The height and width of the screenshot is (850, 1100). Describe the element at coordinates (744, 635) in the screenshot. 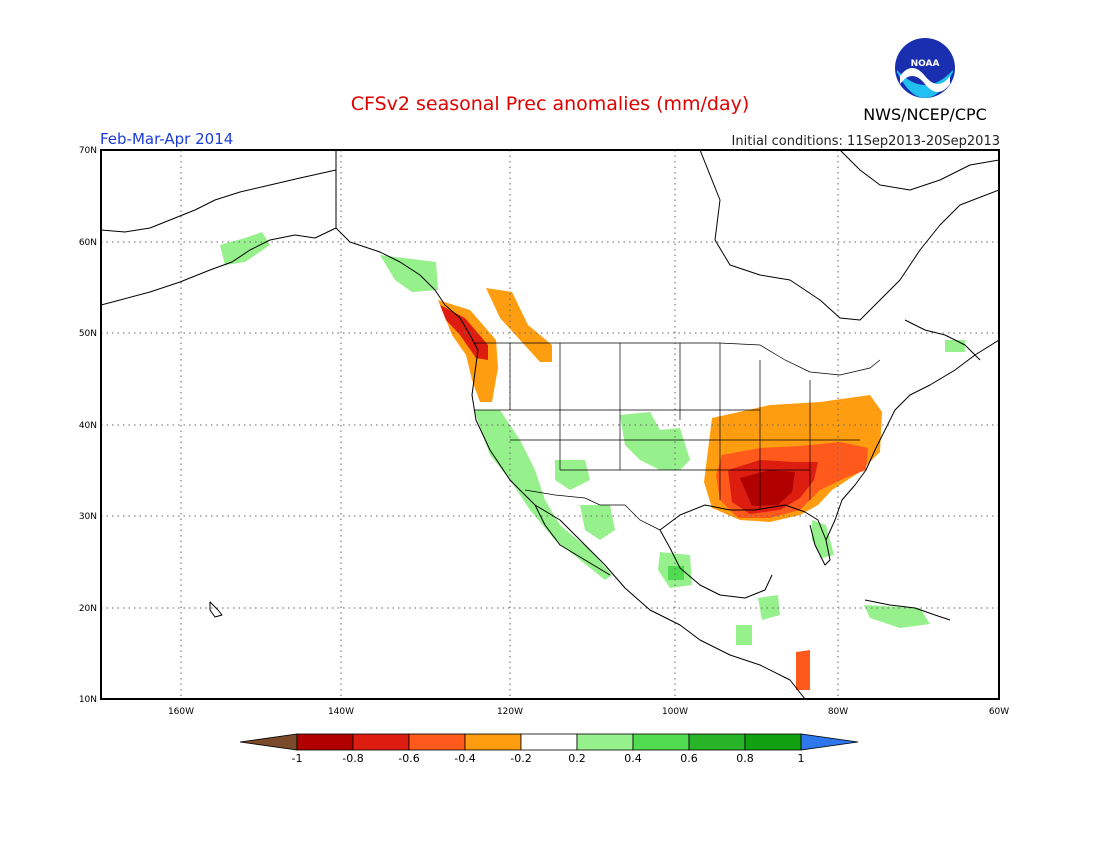

I see `anomaly-centralamerica-green` at that location.